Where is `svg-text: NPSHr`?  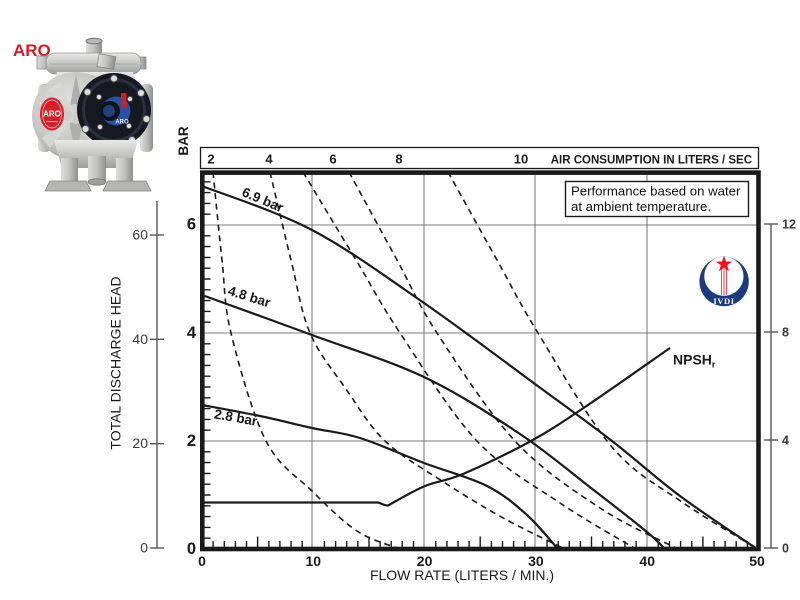 svg-text: NPSHr is located at coordinates (694, 361).